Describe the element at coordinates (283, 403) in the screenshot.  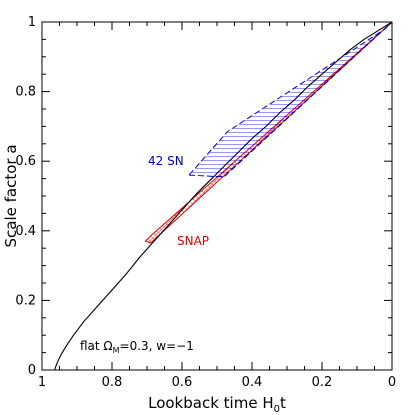
I see `x-axis-label-tail: t` at that location.